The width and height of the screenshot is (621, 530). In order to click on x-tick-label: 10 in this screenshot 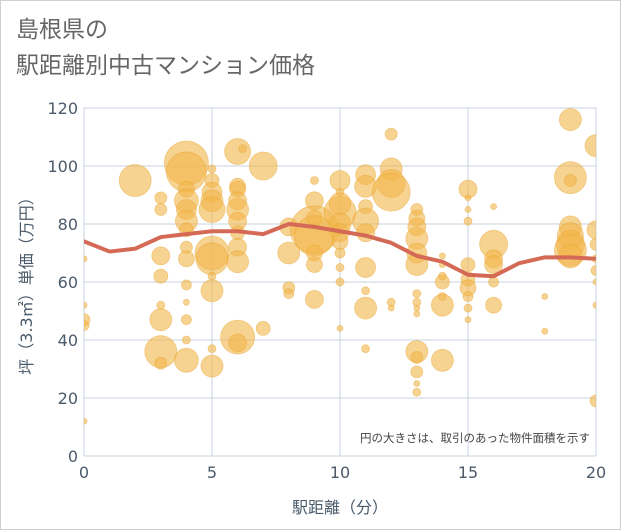, I will do `click(340, 472)`.